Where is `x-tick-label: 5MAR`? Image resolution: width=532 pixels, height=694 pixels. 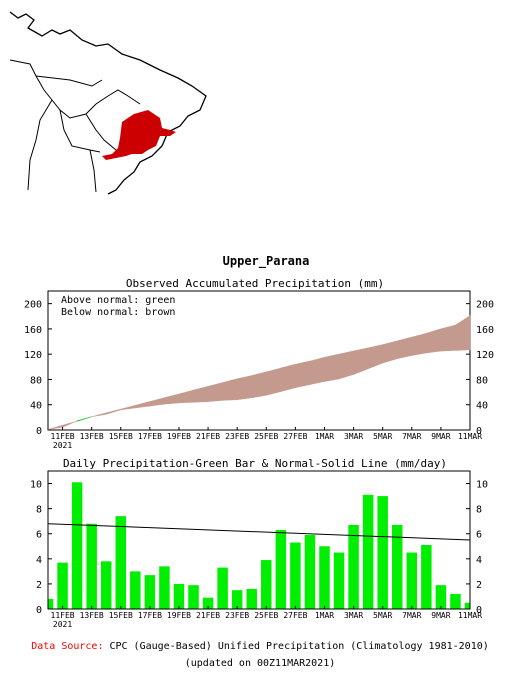
x-tick-label: 5MAR is located at coordinates (382, 615).